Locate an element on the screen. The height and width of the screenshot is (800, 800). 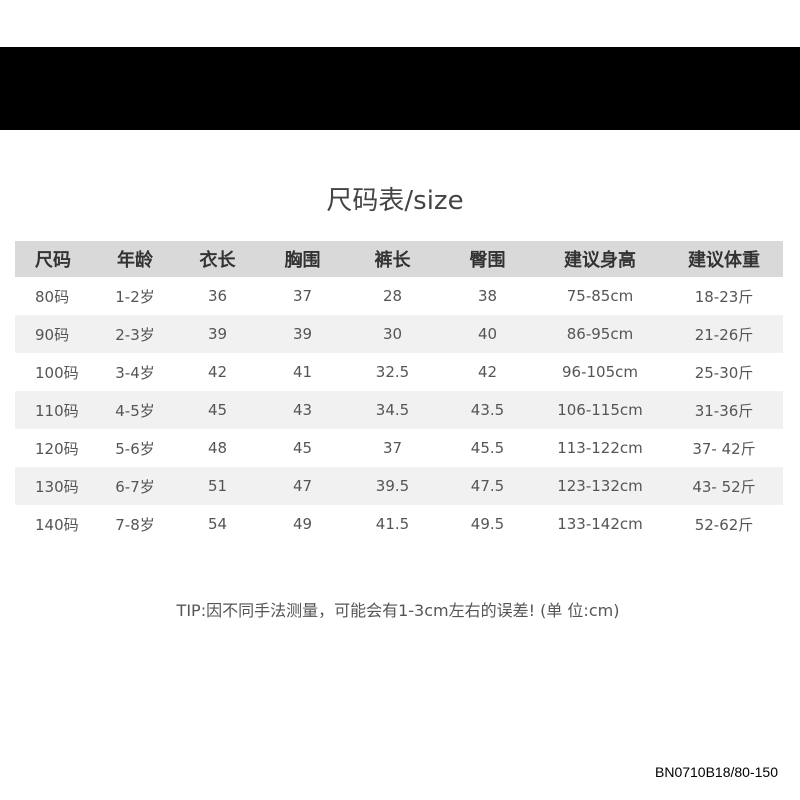
table-cell: 37- 42斤 is located at coordinates (724, 448).